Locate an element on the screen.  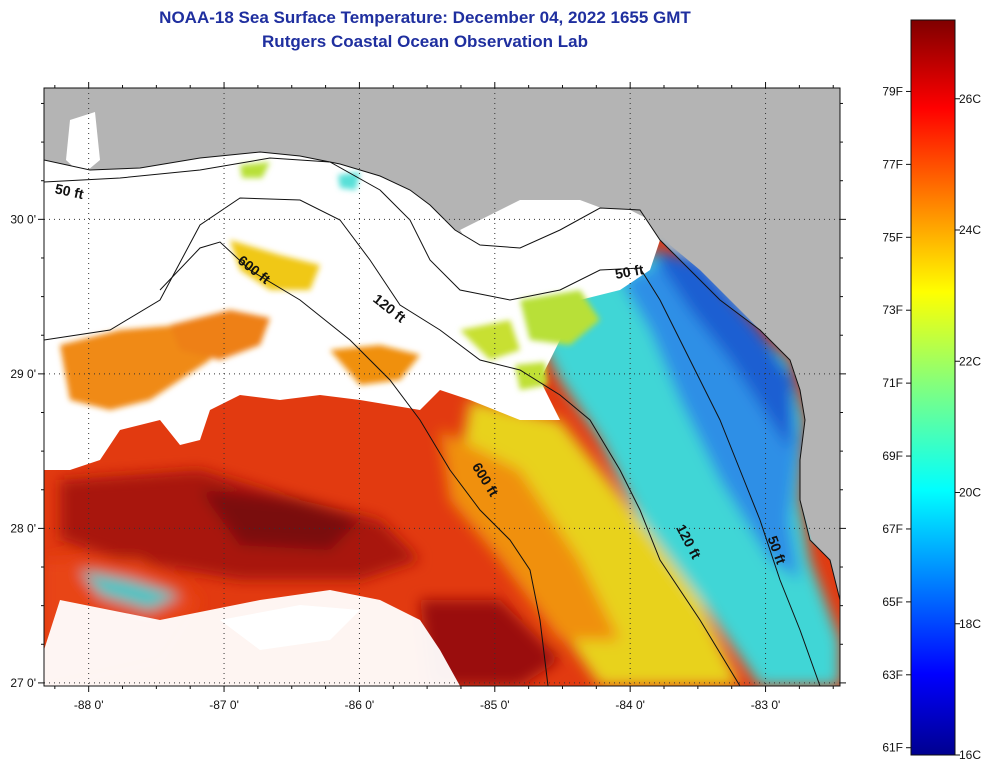
colorbar-f-label-6: 67F is located at coordinates (892, 529).